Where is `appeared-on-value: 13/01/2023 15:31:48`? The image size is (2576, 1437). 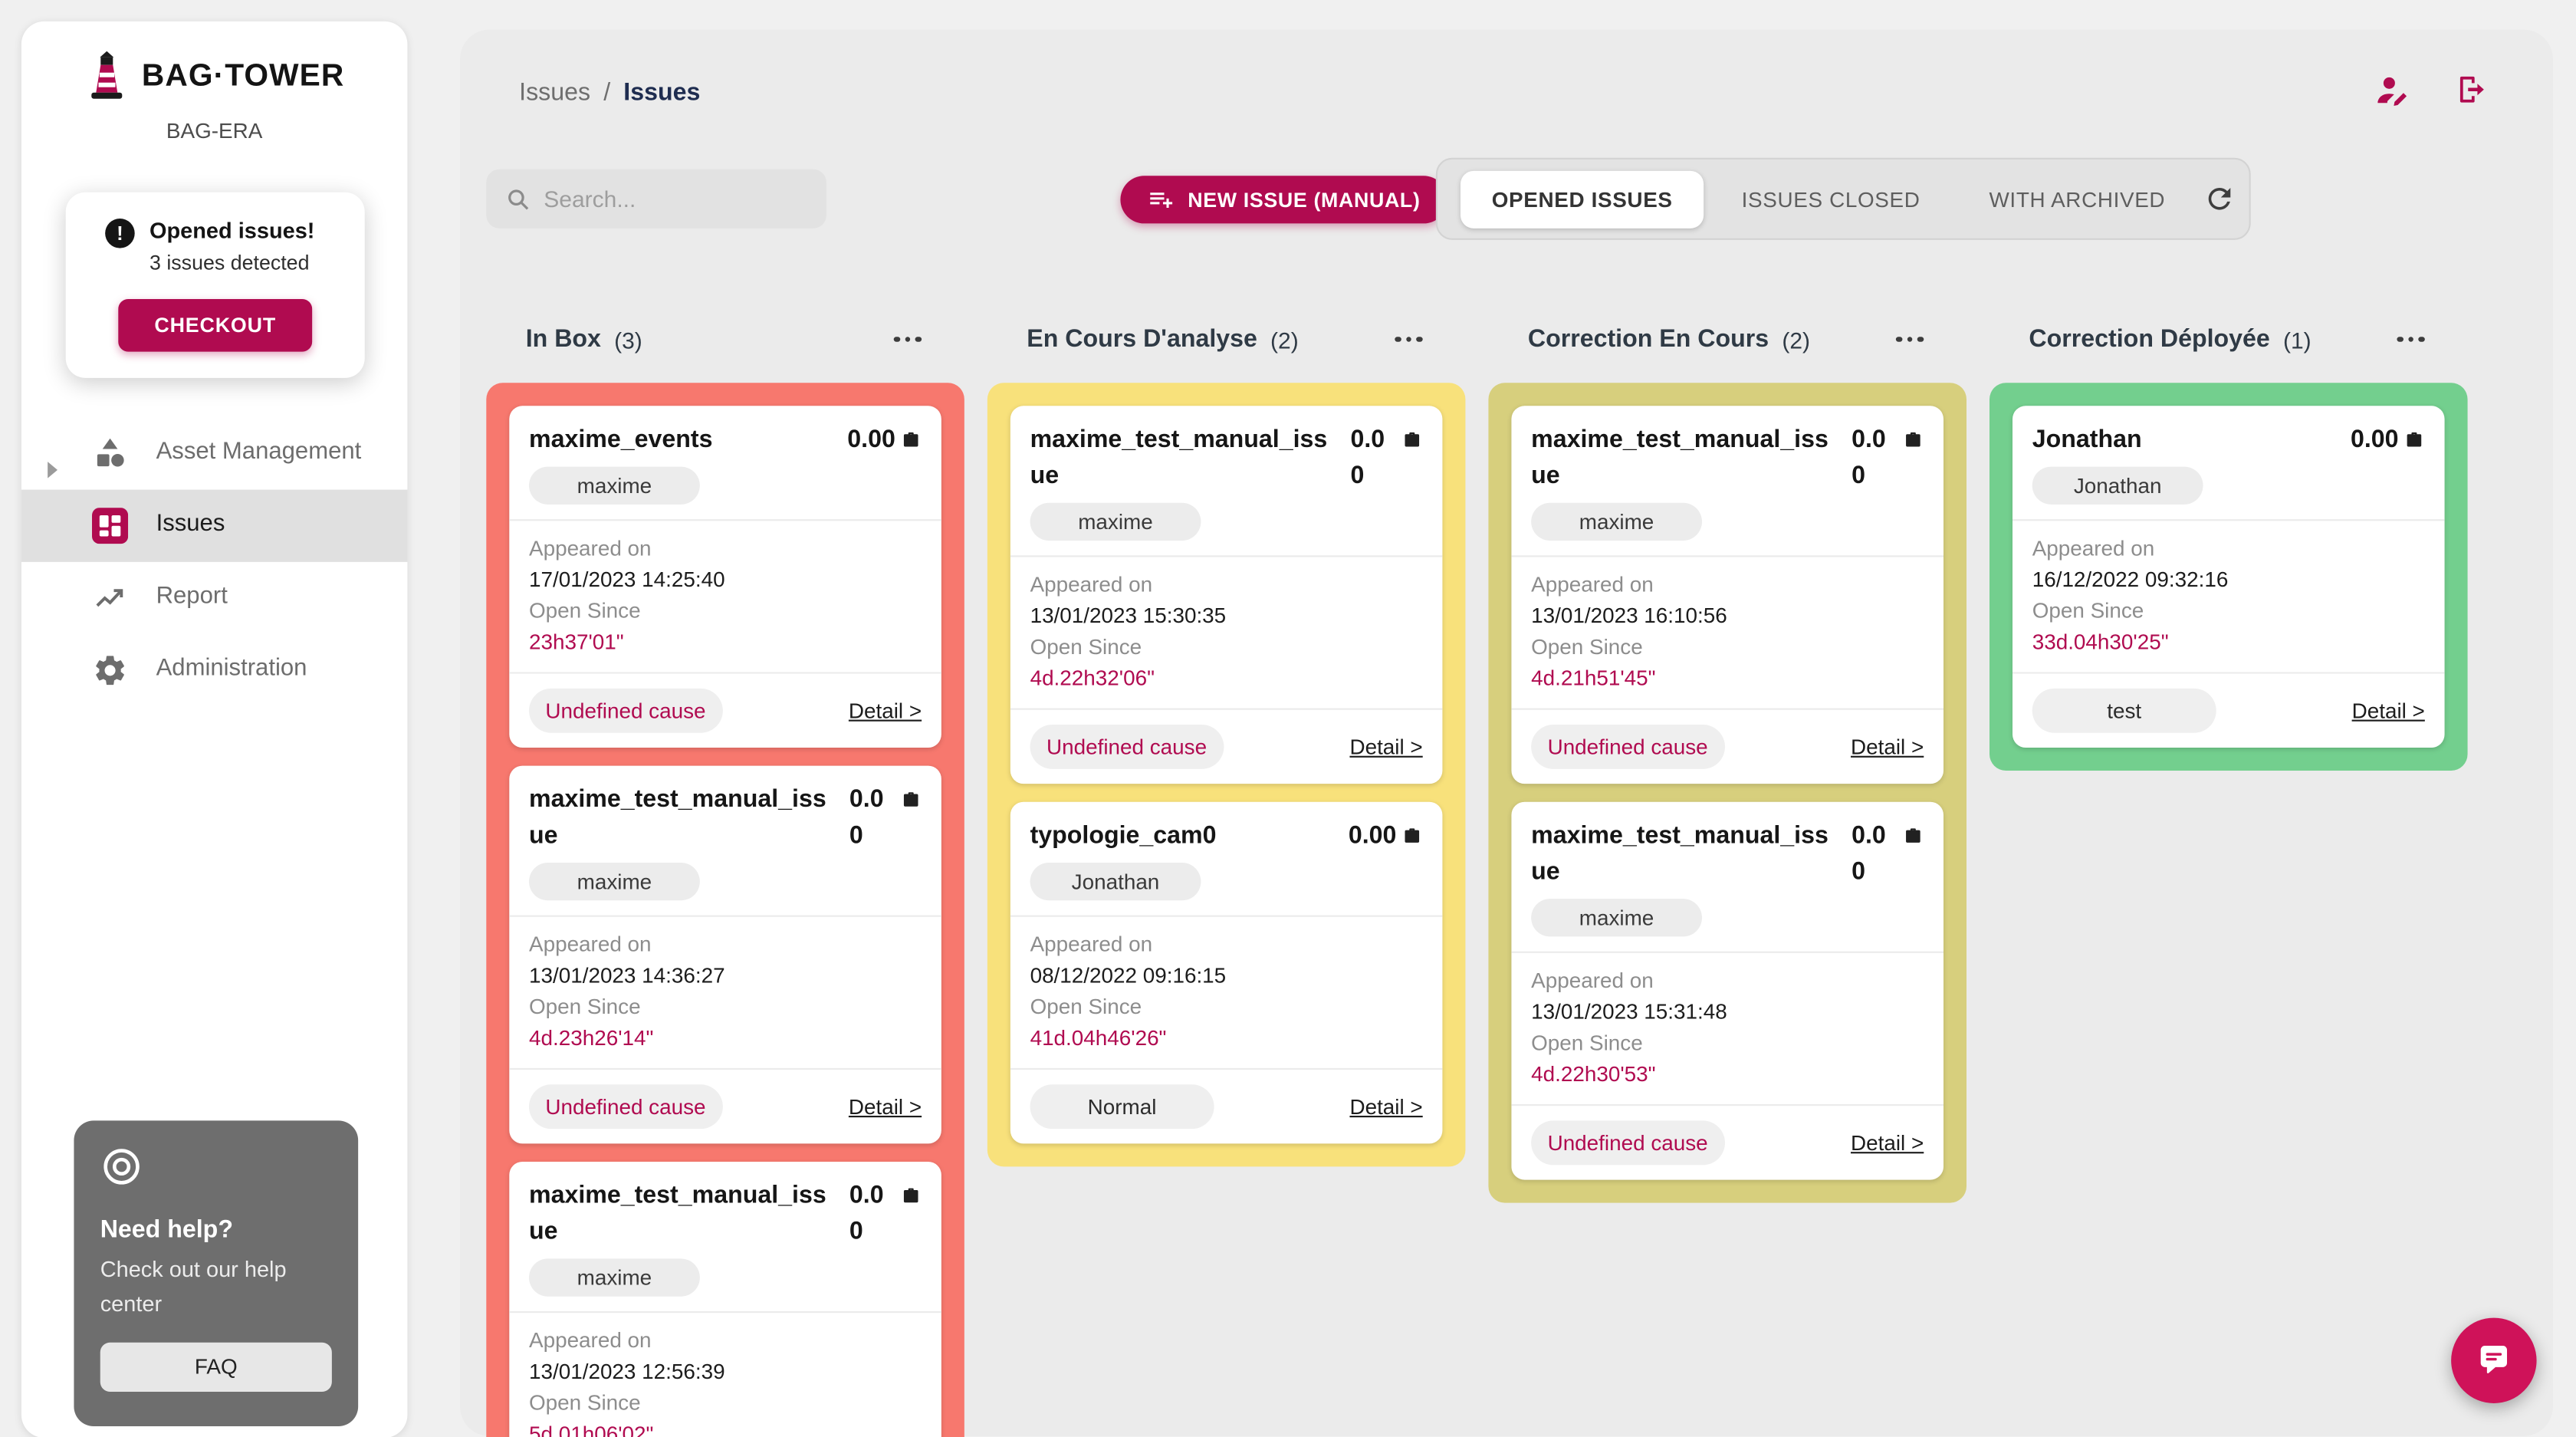 appeared-on-value: 13/01/2023 15:31:48 is located at coordinates (1629, 1011).